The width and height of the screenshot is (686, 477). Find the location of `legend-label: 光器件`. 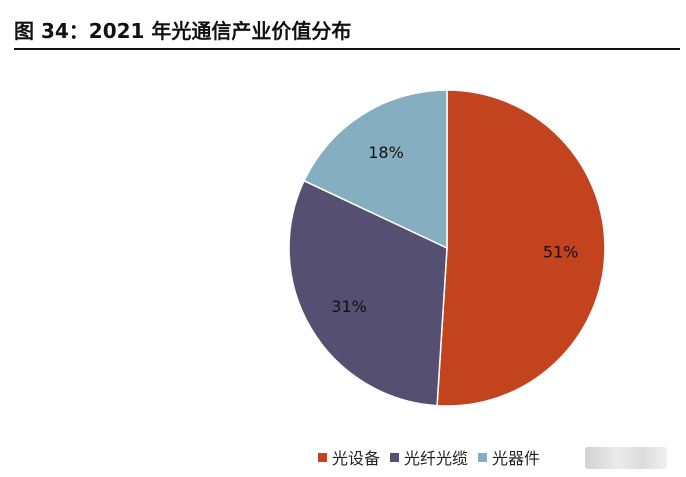

legend-label: 光器件 is located at coordinates (516, 458).